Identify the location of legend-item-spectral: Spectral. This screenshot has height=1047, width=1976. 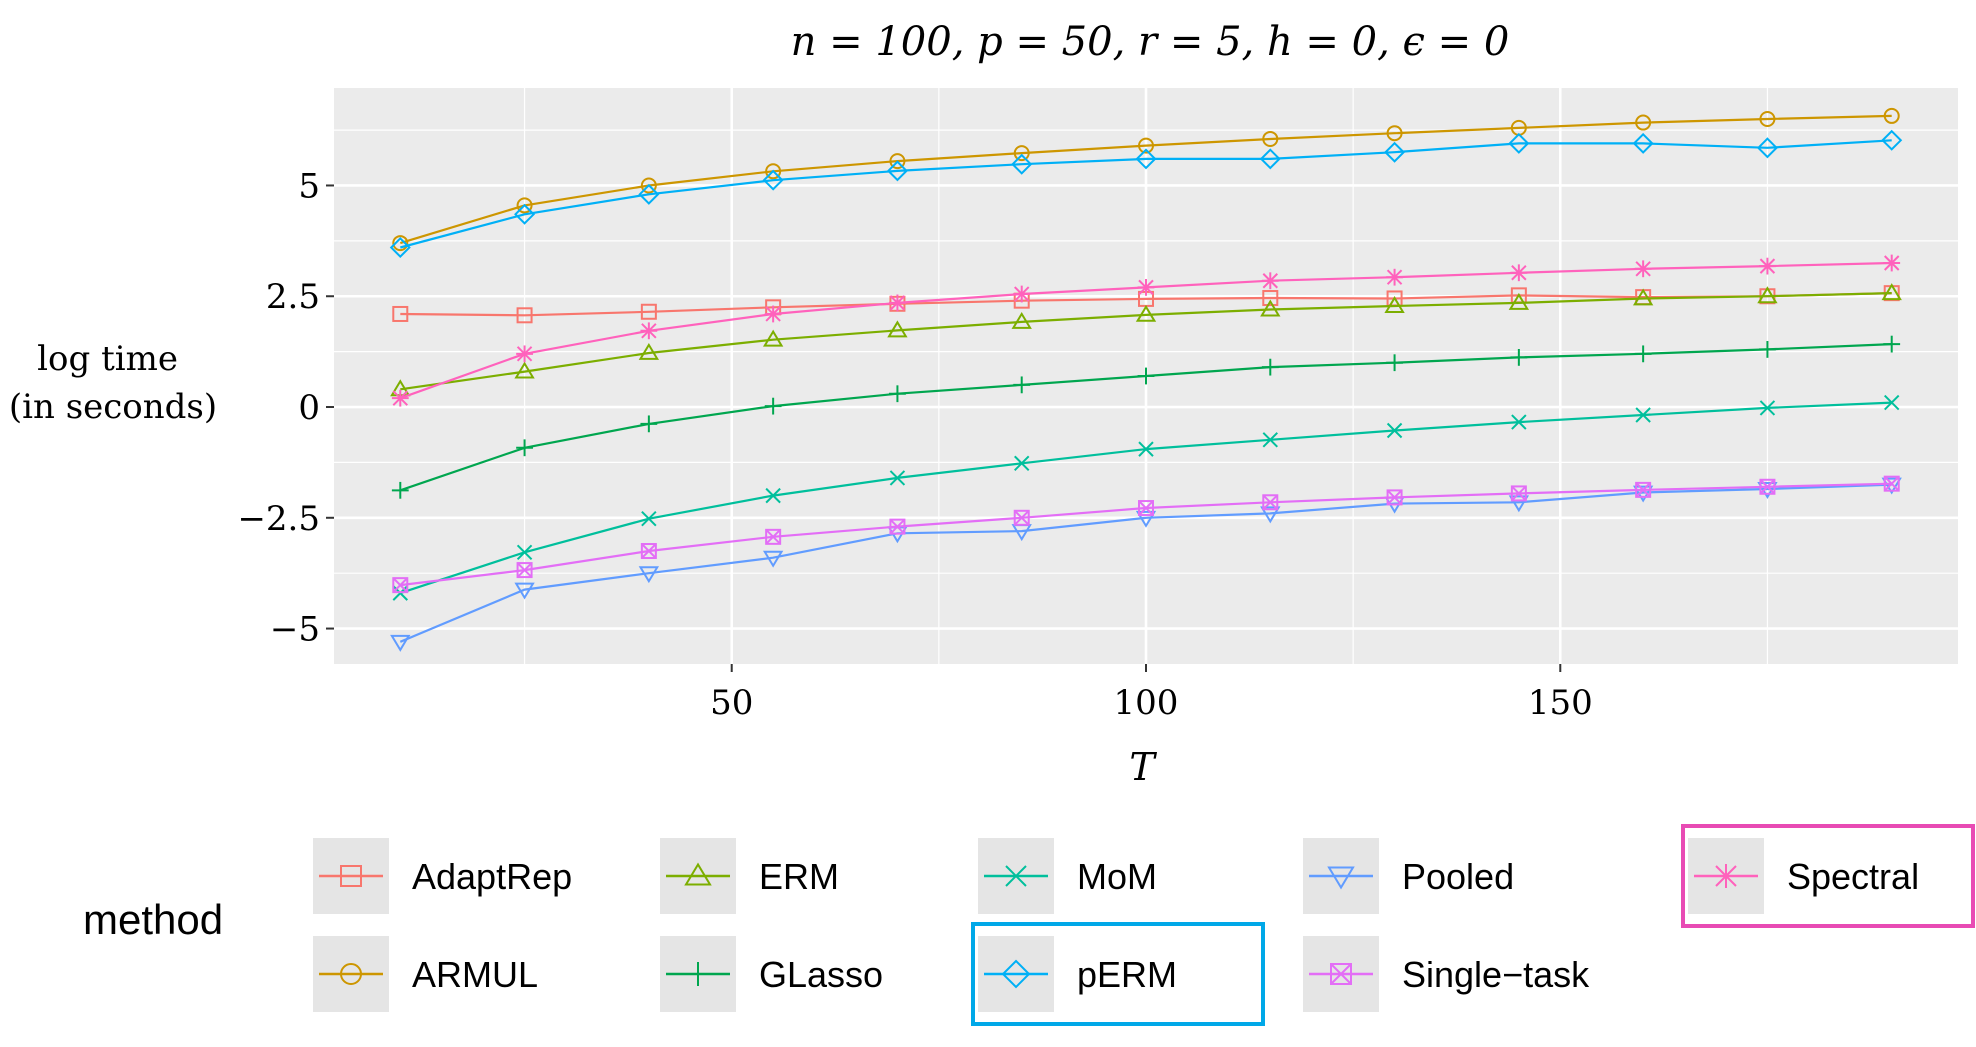
(1828, 876).